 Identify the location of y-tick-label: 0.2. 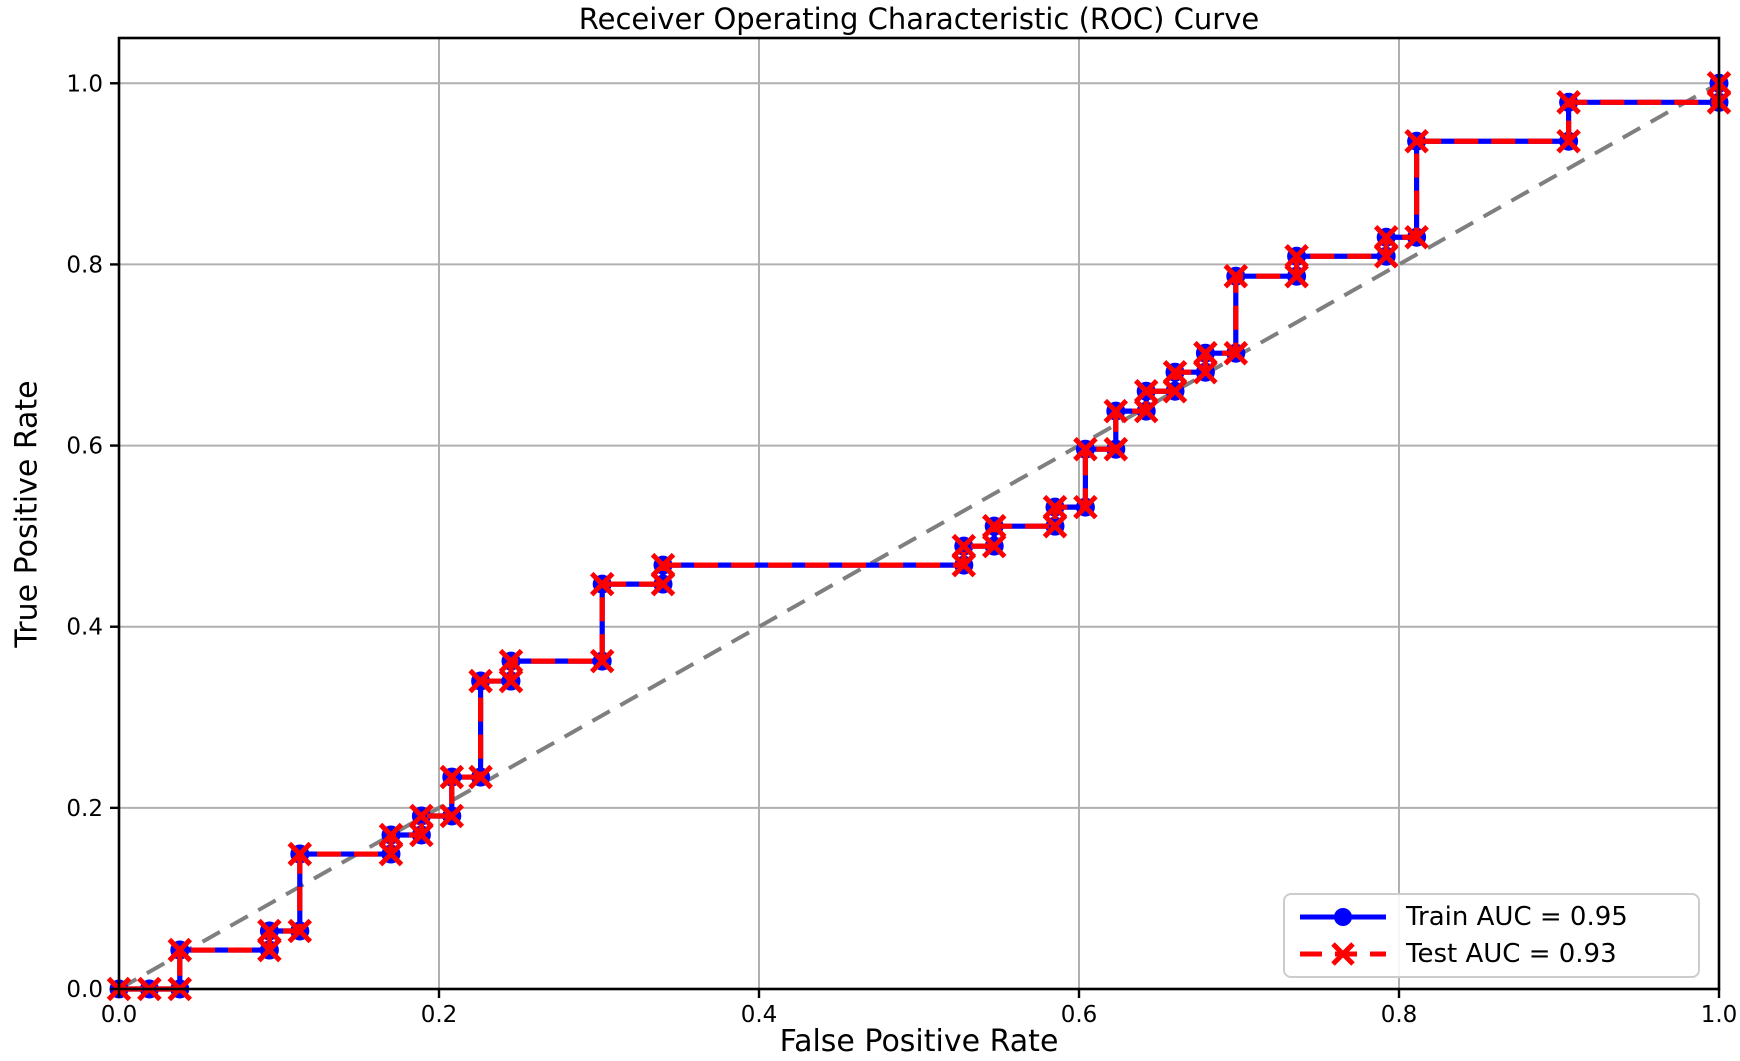
(84, 809).